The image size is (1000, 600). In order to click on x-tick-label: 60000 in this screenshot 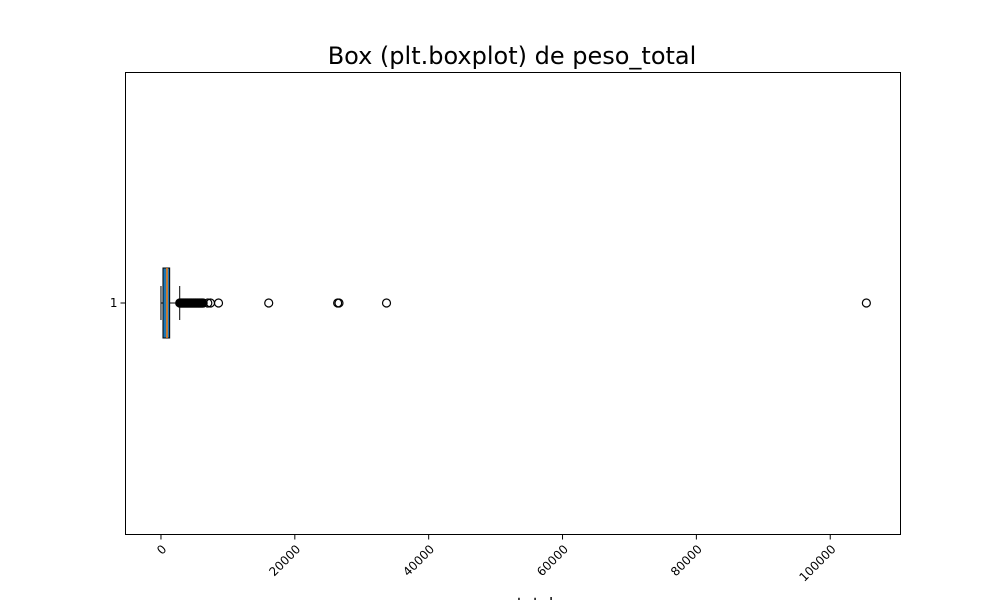, I will do `click(552, 560)`.